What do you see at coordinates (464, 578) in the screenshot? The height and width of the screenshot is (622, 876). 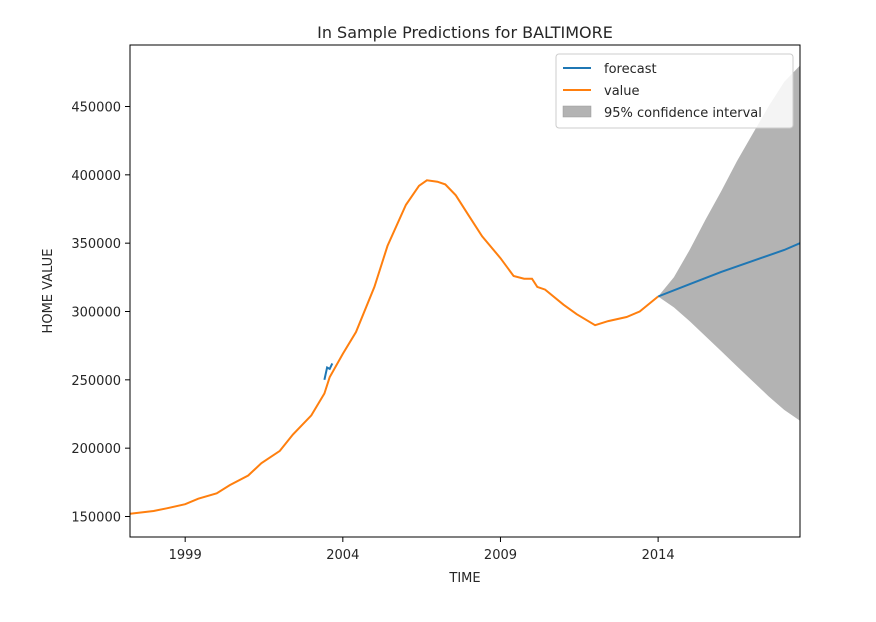 I see `x-axis-label: TIME` at bounding box center [464, 578].